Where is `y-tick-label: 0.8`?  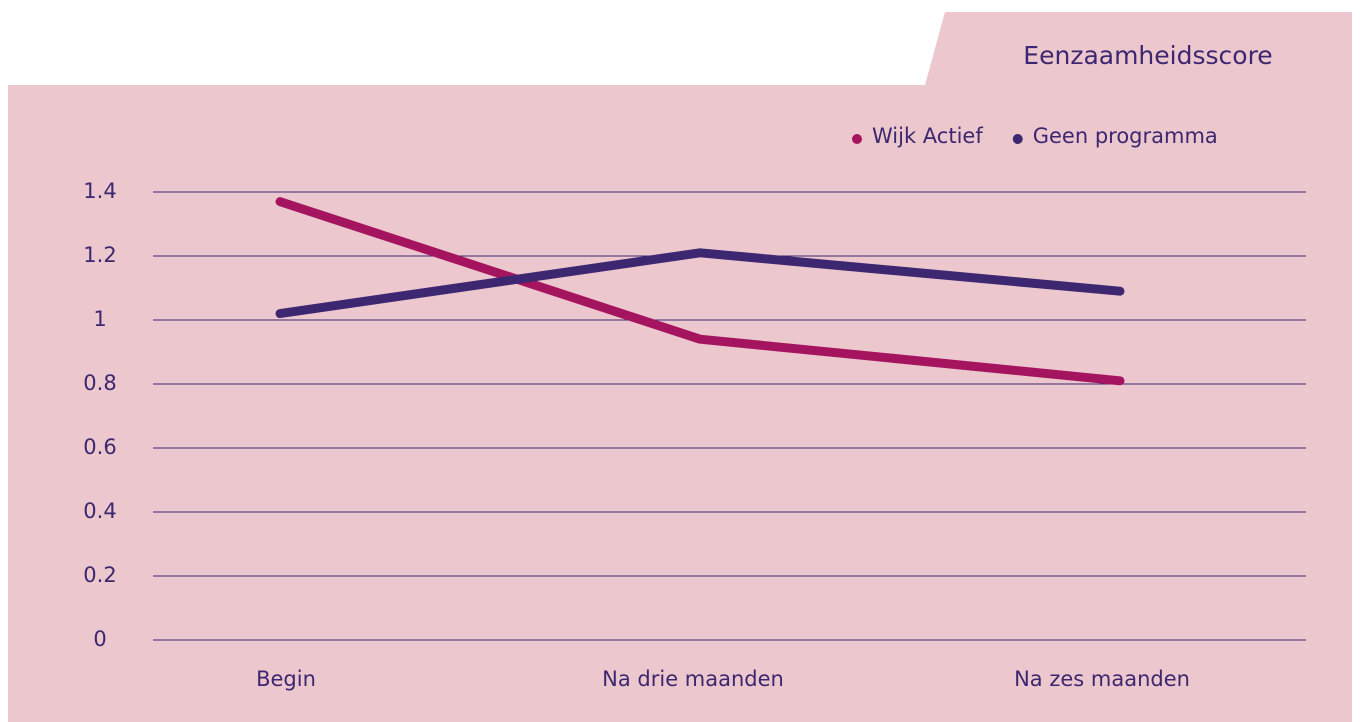
y-tick-label: 0.8 is located at coordinates (99, 383).